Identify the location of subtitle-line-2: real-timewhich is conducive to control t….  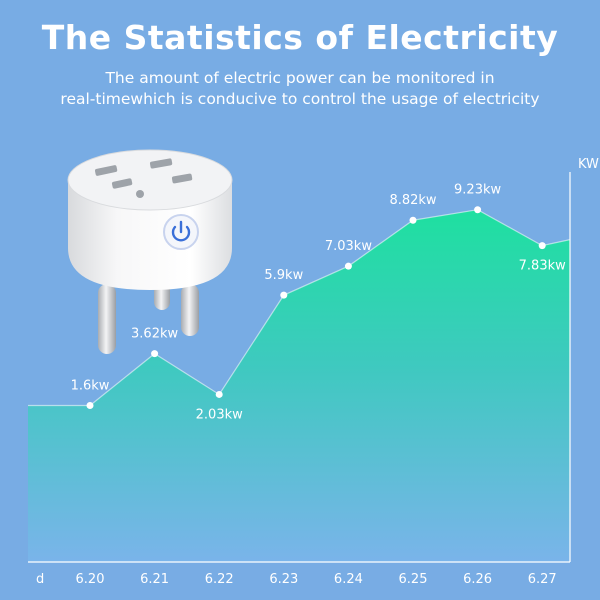
(300, 99).